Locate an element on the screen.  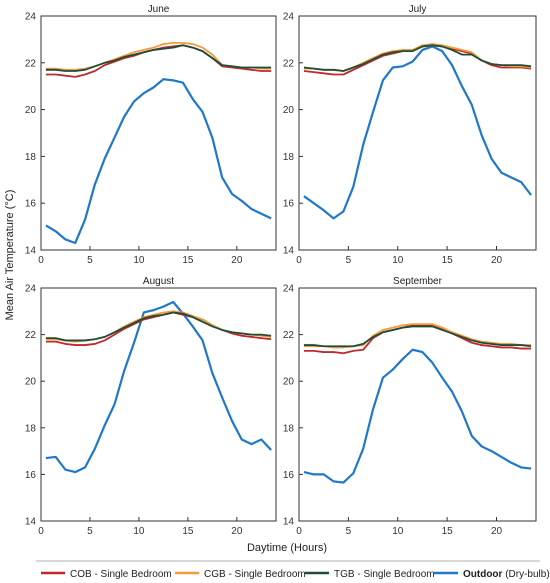
legend-item-out: Outdoor (Dry-bulb) is located at coordinates (492, 574).